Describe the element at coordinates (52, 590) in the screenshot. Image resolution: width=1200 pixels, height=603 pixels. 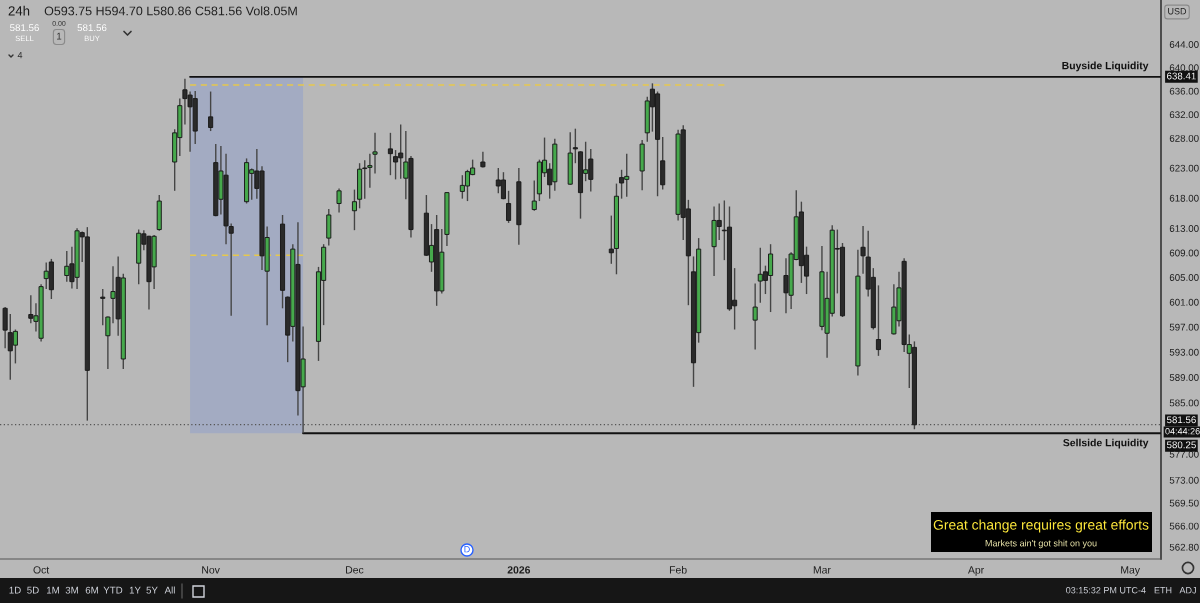
I see `text: 1M` at that location.